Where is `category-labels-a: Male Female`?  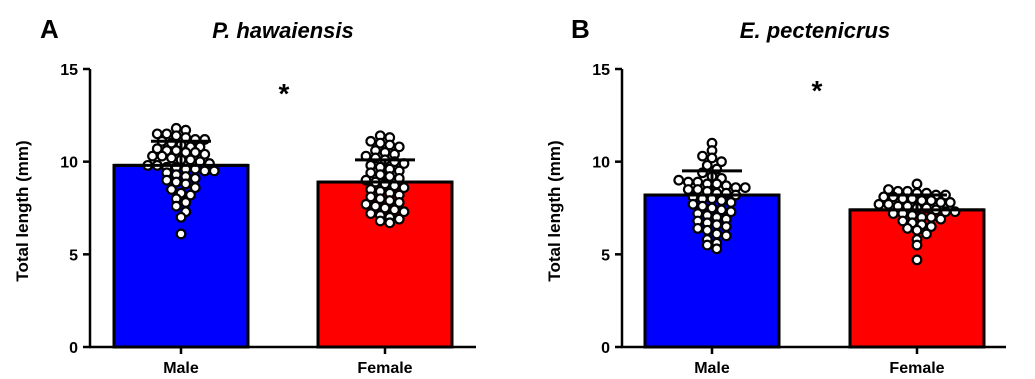
category-labels-a: Male Female is located at coordinates (288, 362).